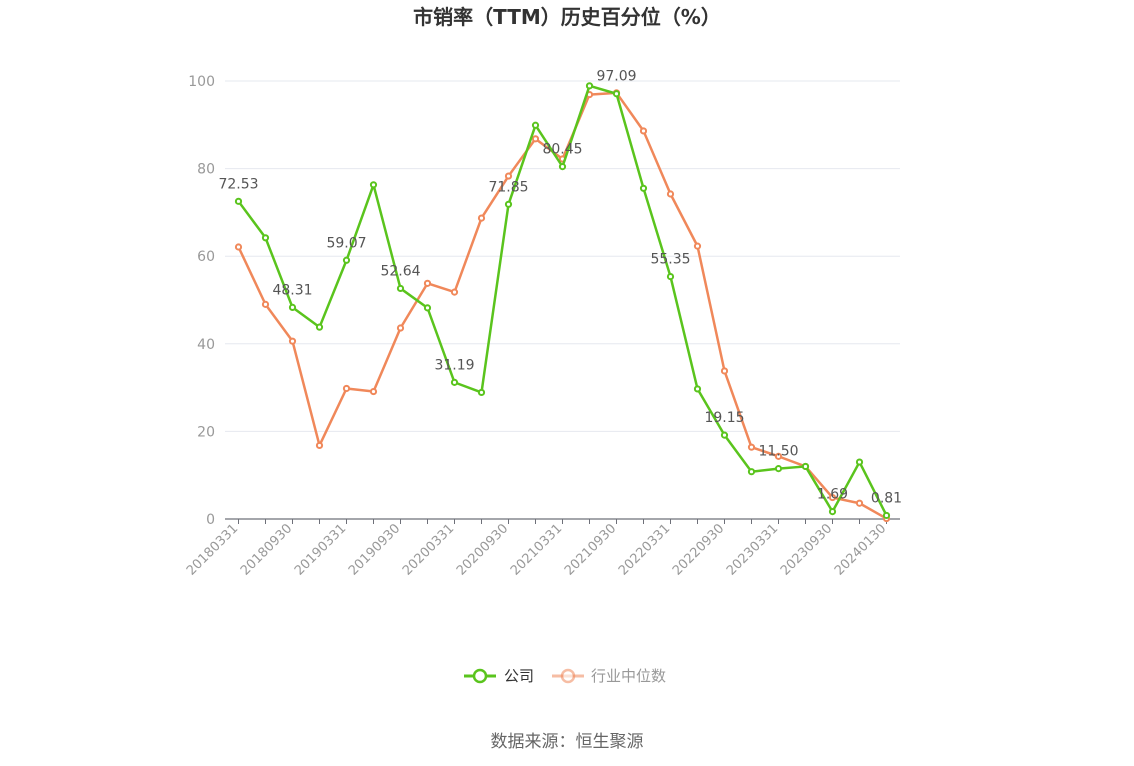  What do you see at coordinates (567, 17) in the screenshot?
I see `chart-title: 市销率（TTM）历史百分位（%）` at bounding box center [567, 17].